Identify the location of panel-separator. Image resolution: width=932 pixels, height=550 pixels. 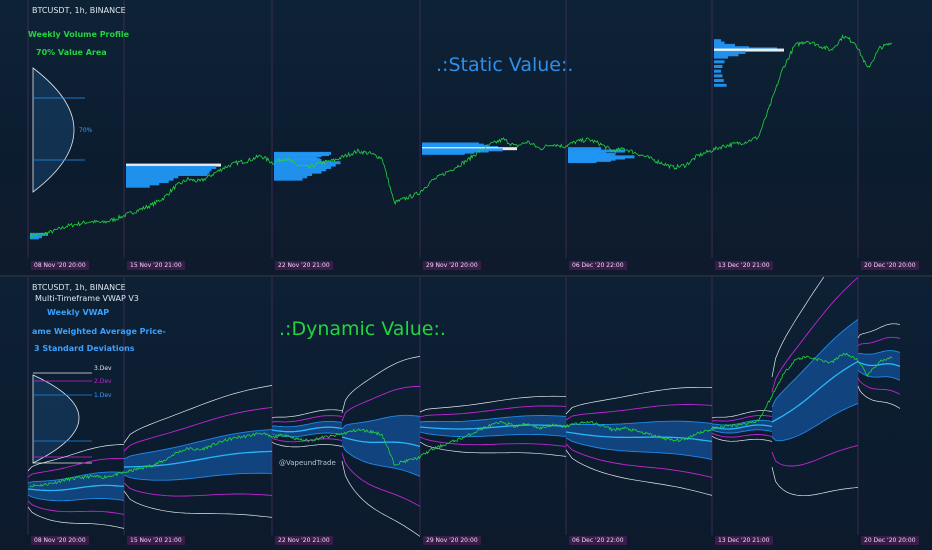
(466, 276).